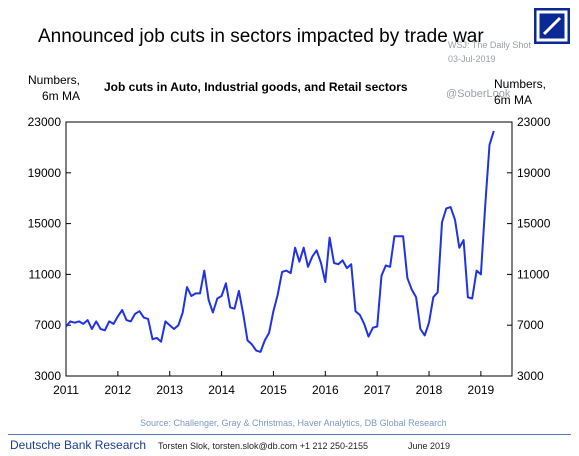  Describe the element at coordinates (377, 390) in the screenshot. I see `x-tick-label: 2017` at that location.